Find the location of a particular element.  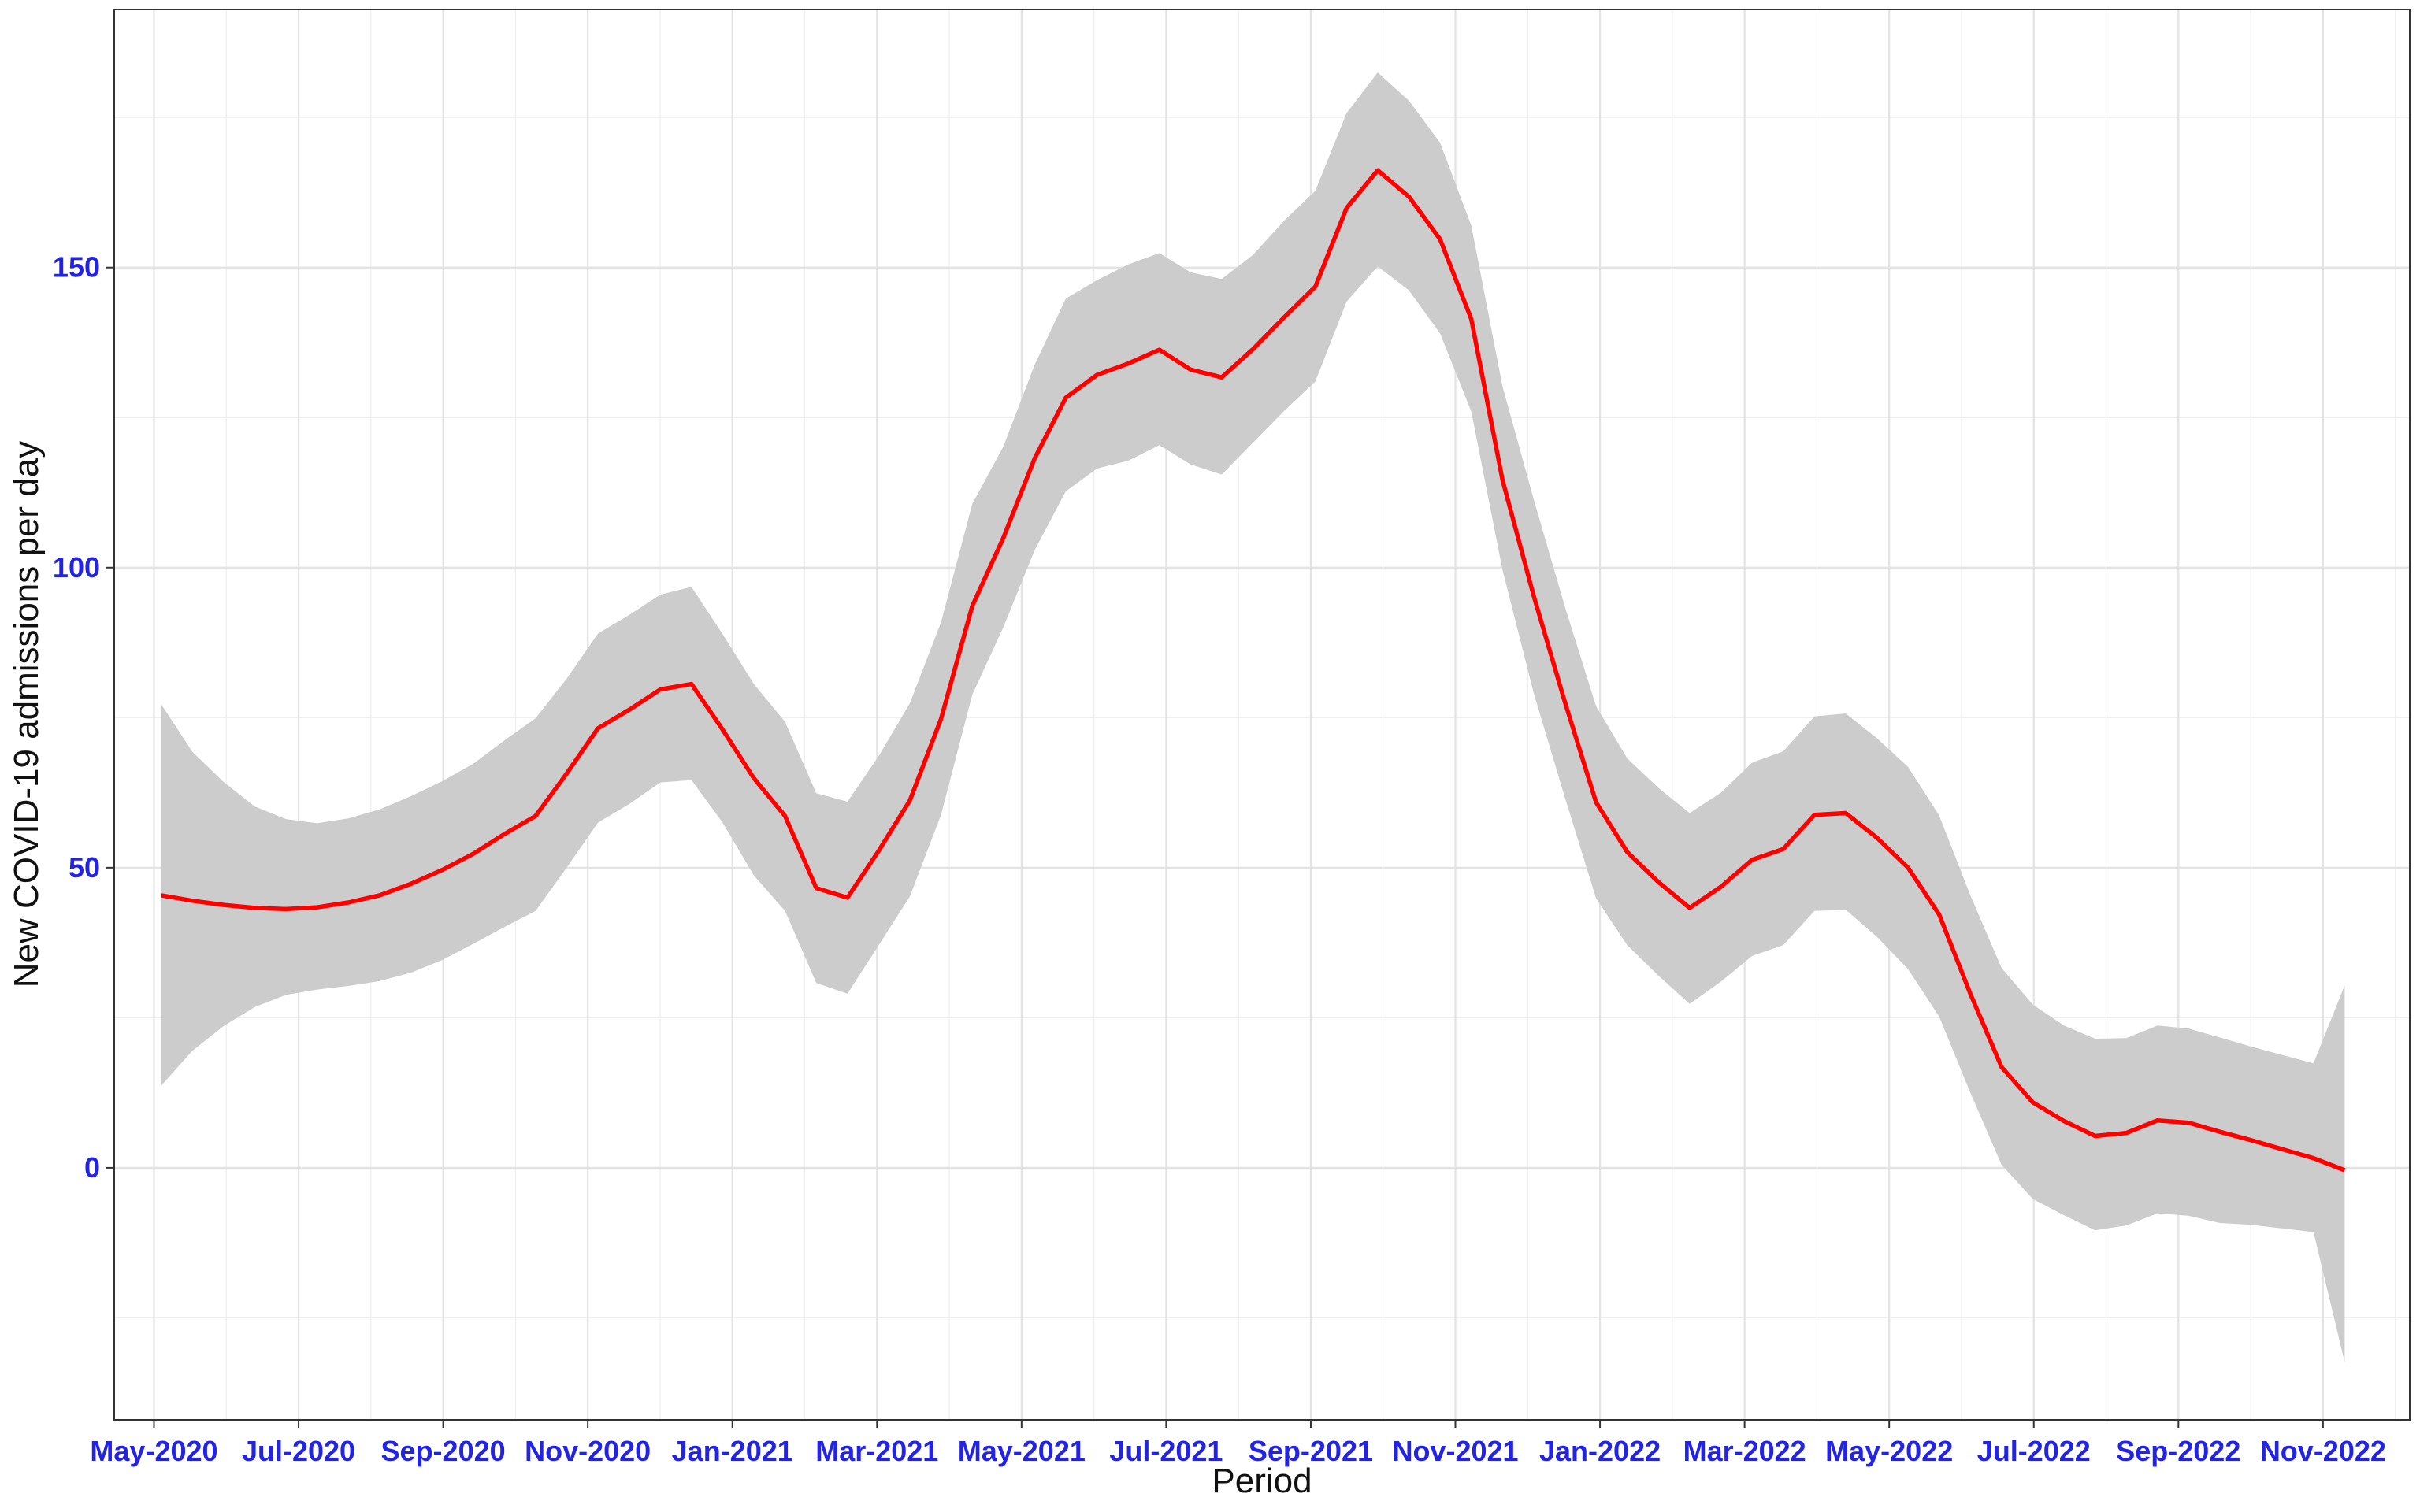

x-tick-label: Nov-2022 is located at coordinates (2323, 1451).